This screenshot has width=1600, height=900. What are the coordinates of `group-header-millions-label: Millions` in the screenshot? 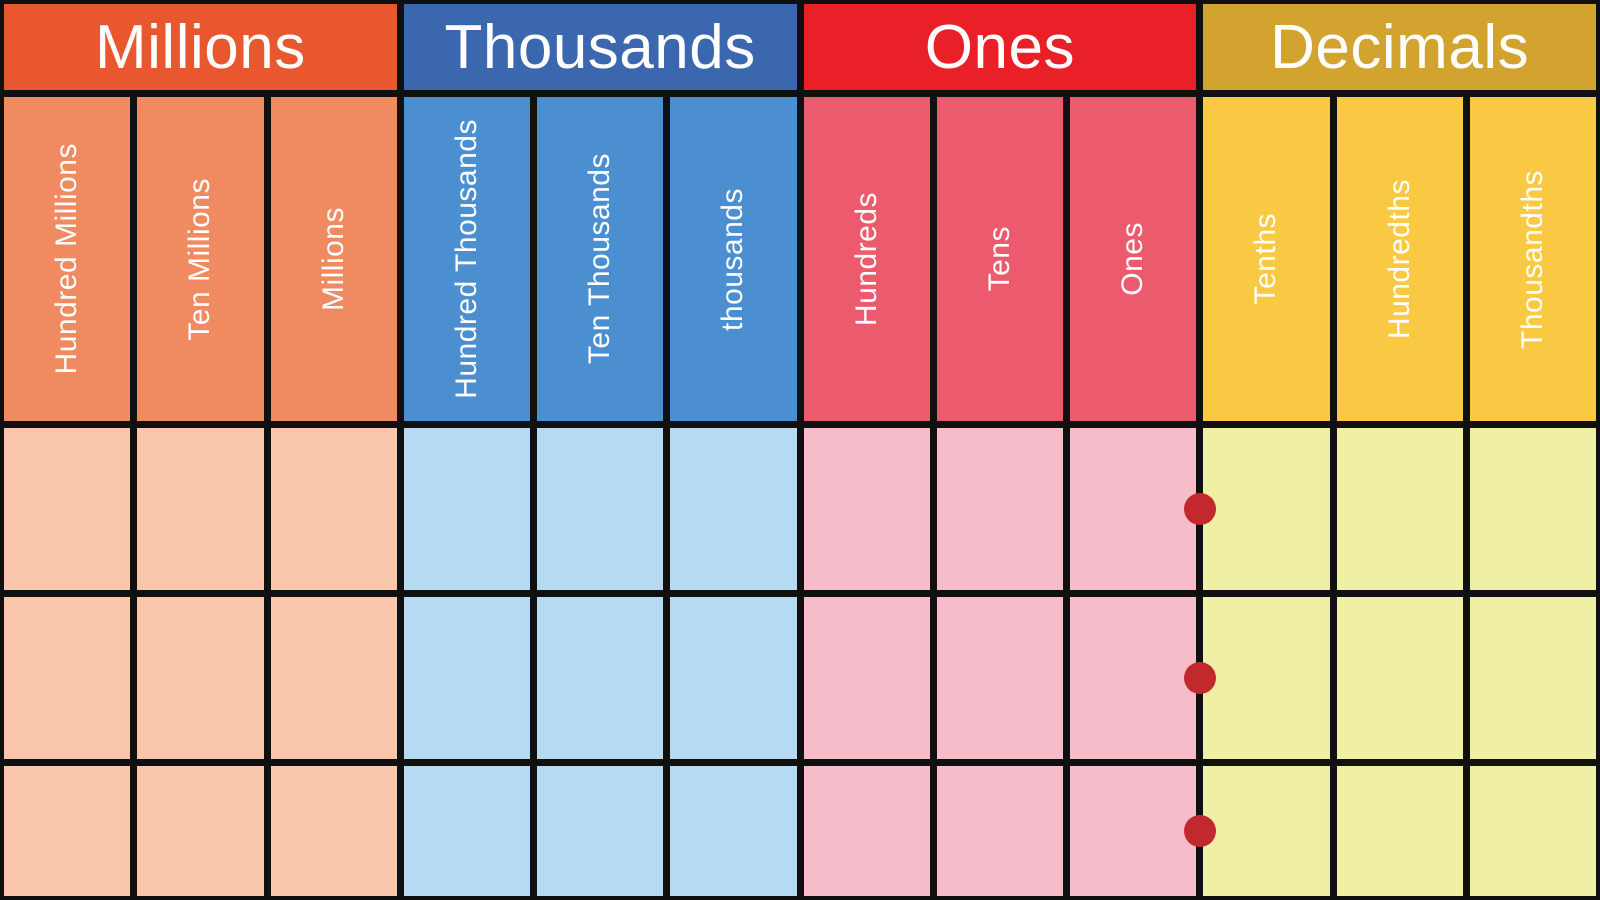 It's located at (200, 47).